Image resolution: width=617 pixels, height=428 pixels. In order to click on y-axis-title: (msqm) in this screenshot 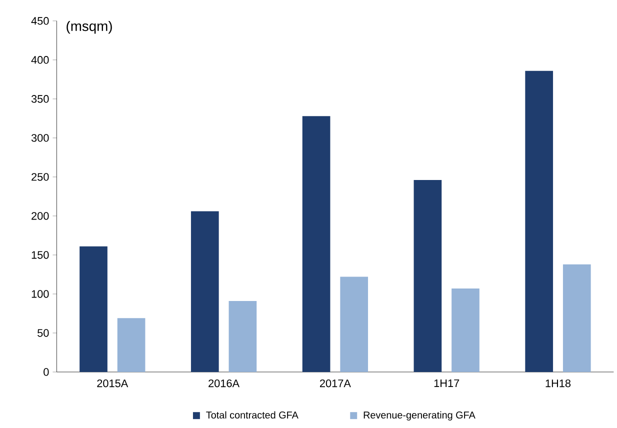, I will do `click(89, 27)`.